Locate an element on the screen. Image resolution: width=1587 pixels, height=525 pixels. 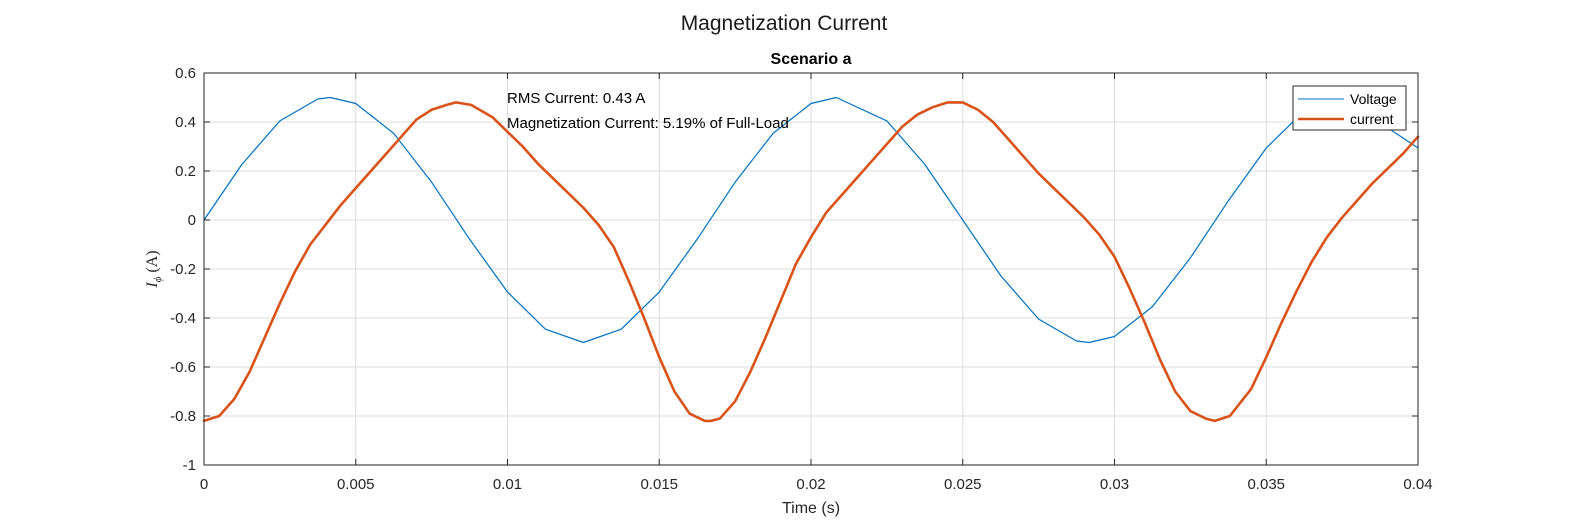
y-tick-label: -0.8 is located at coordinates (183, 416).